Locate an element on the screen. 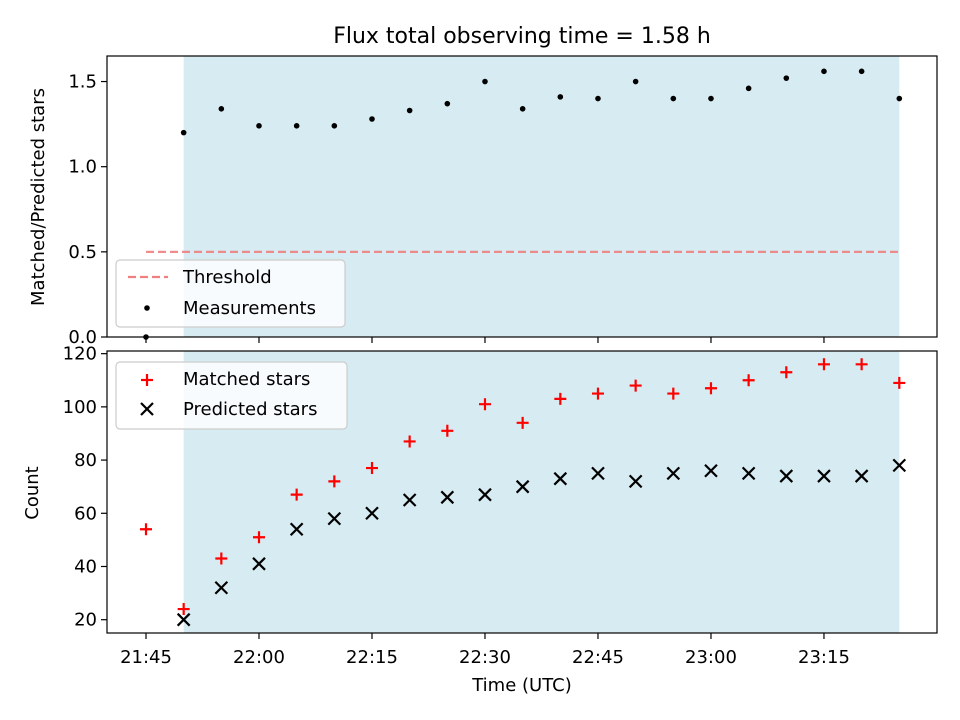 This screenshot has height=720, width=960. x-tick-label: 22:45 is located at coordinates (598, 657).